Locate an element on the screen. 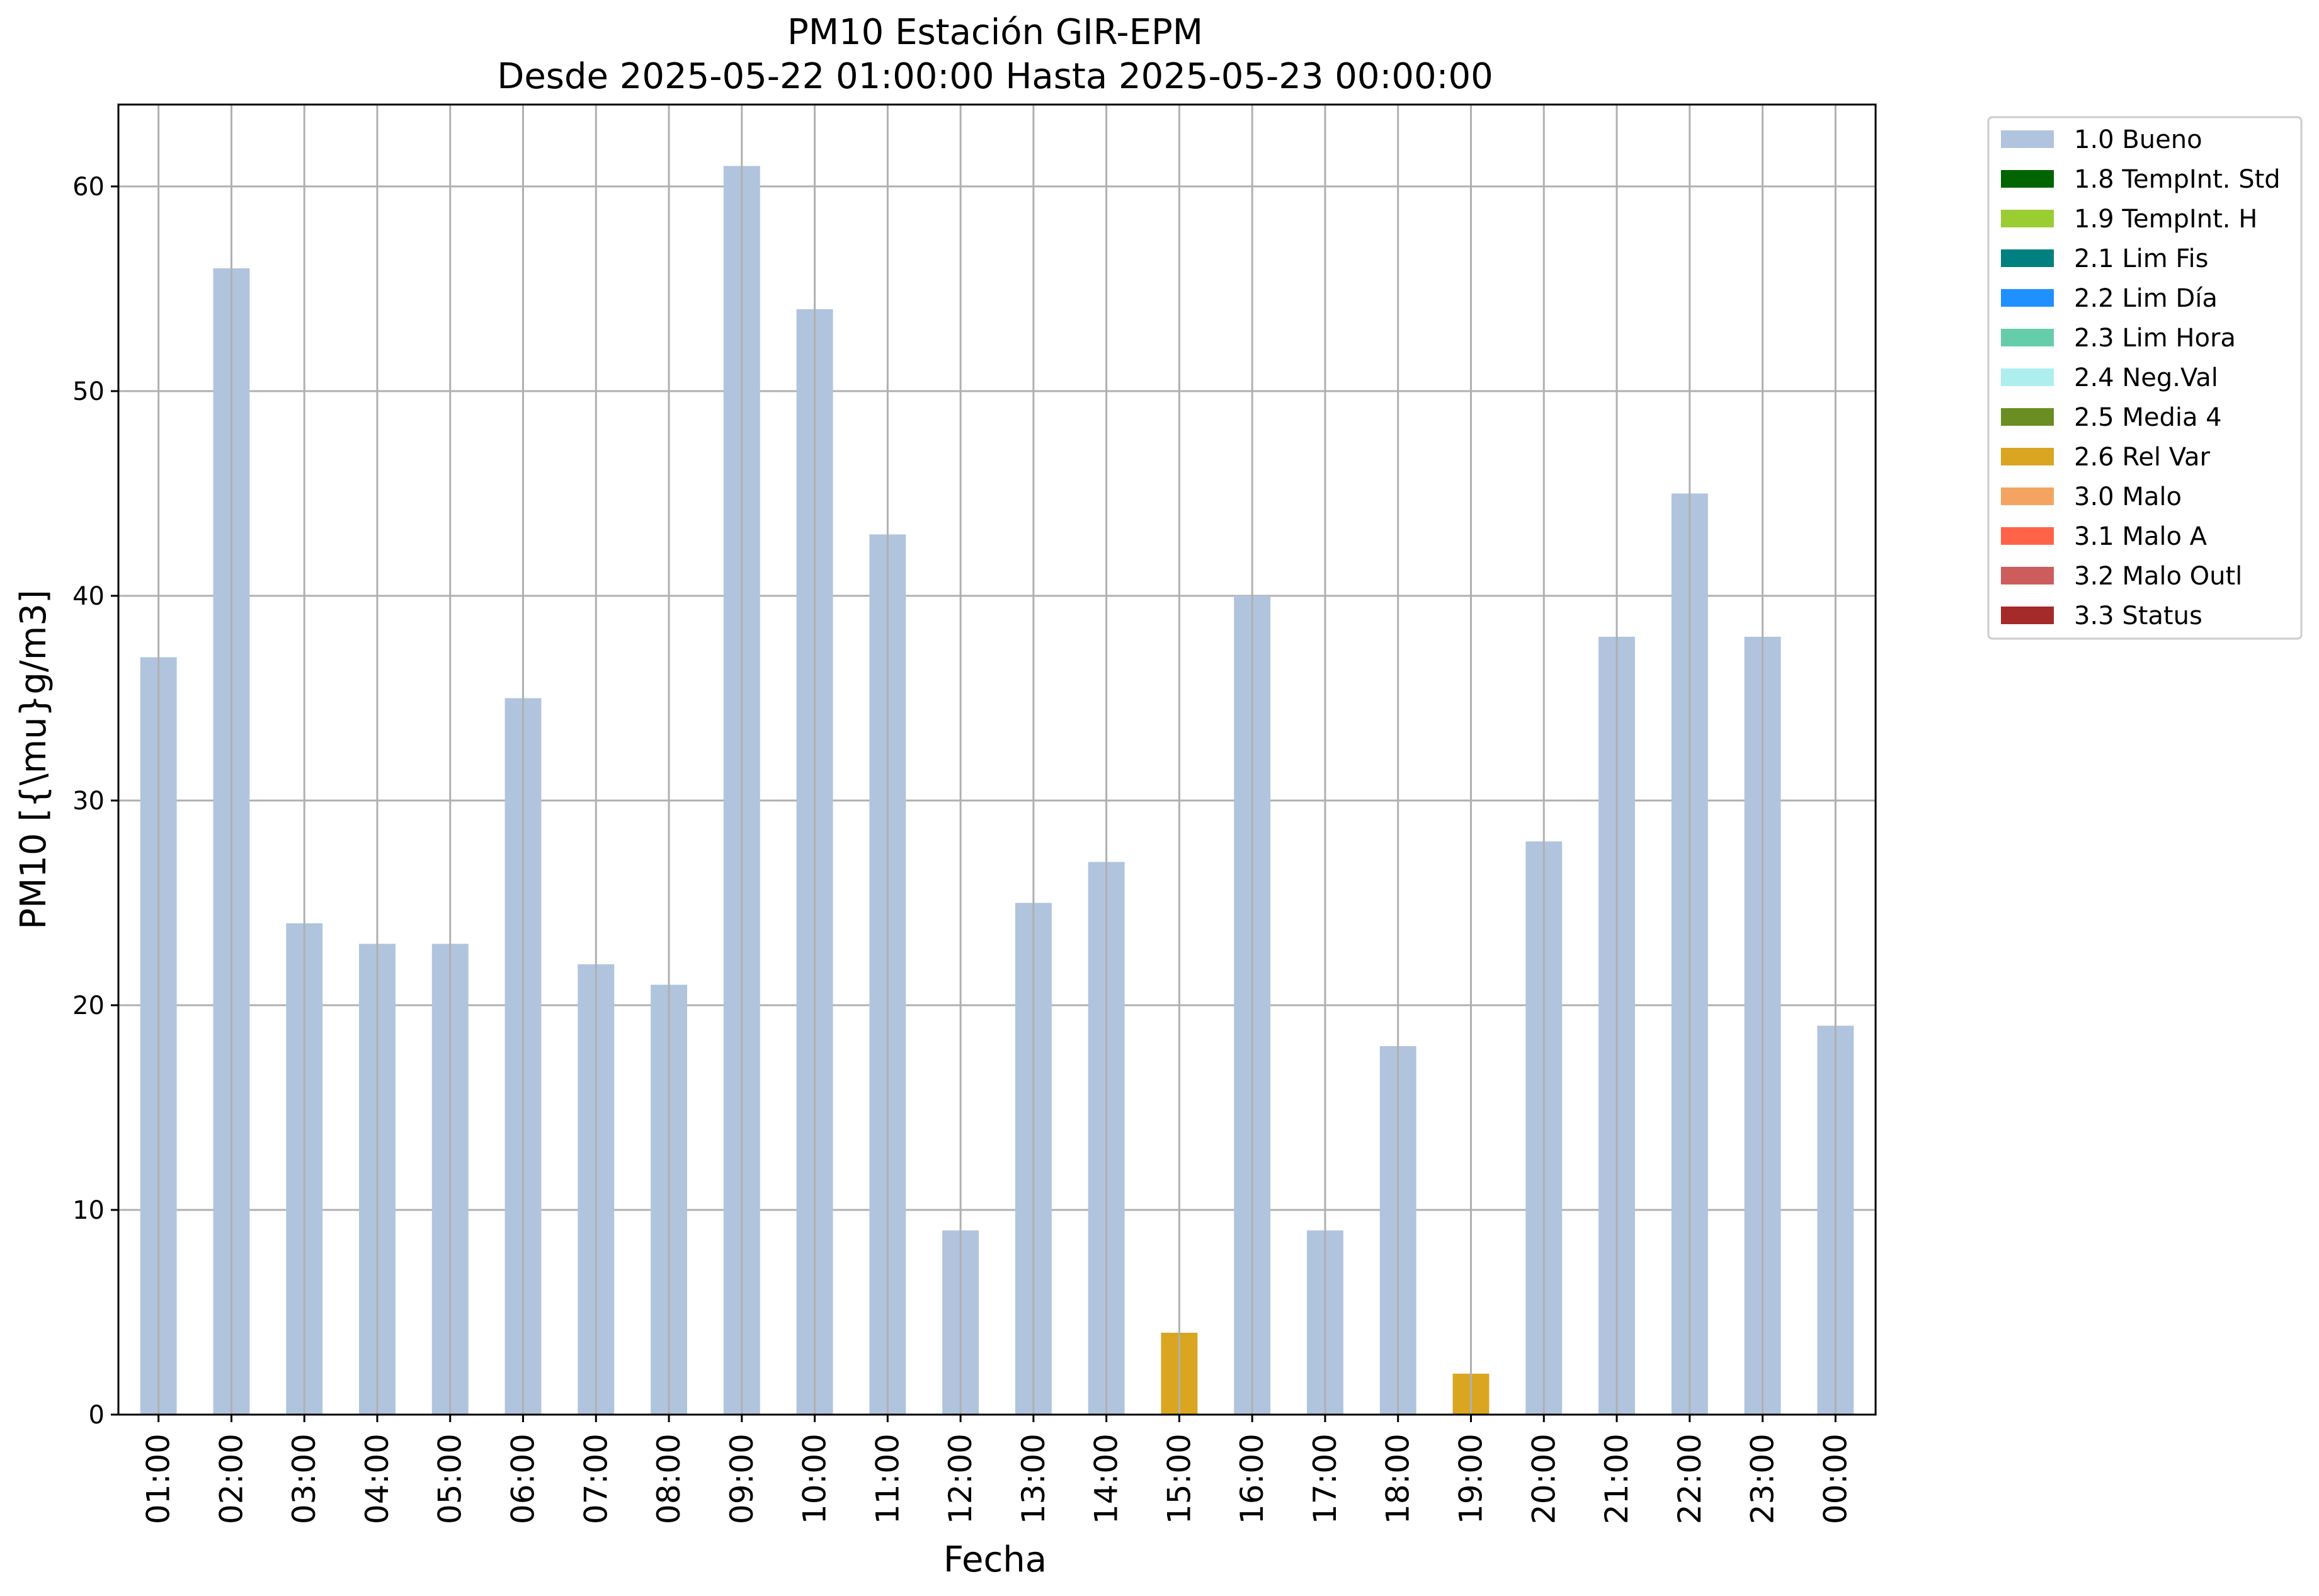 The image size is (2319, 1596). legend-label: 3.1 Malo A is located at coordinates (2141, 536).